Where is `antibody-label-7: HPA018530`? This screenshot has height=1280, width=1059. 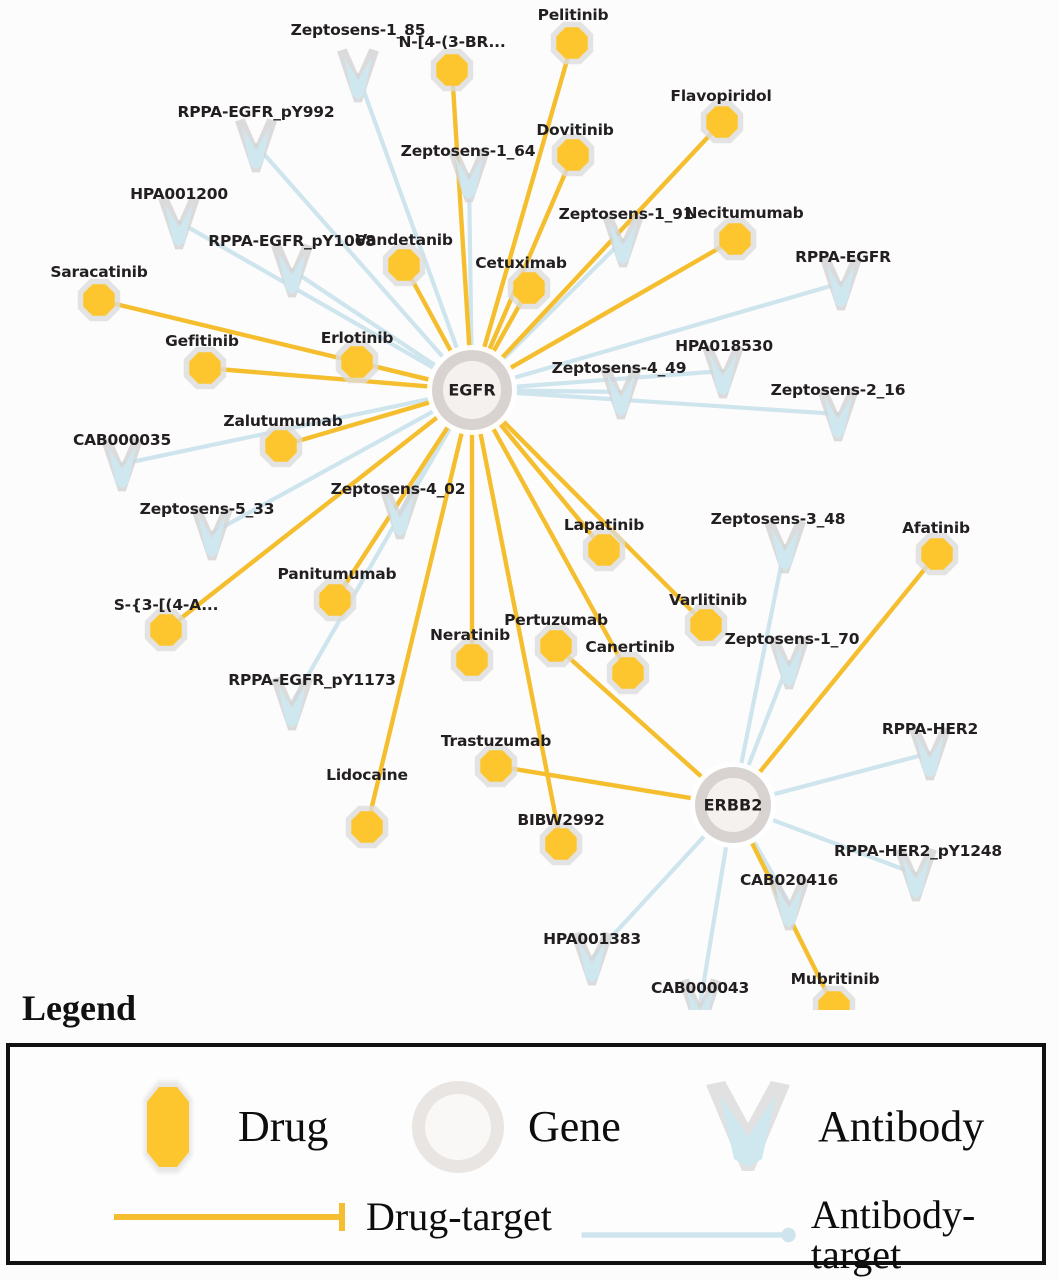 antibody-label-7: HPA018530 is located at coordinates (724, 346).